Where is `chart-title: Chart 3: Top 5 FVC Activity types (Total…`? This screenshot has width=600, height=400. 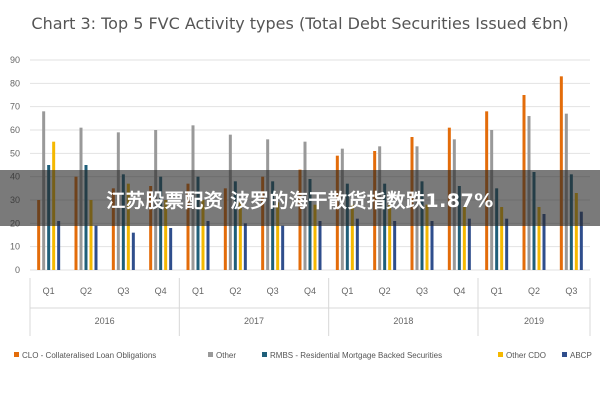
chart-title: Chart 3: Top 5 FVC Activity types (Total… is located at coordinates (300, 23).